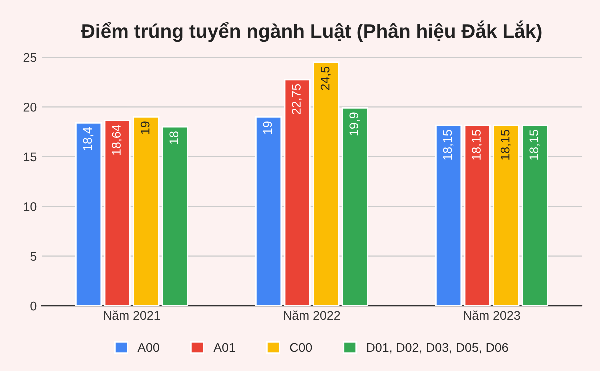 The width and height of the screenshot is (600, 371). Describe the element at coordinates (311, 31) in the screenshot. I see `chart-title: Điểm trúng tuyển ngành Luật (Phân hiệu Đắk Lắk)` at that location.